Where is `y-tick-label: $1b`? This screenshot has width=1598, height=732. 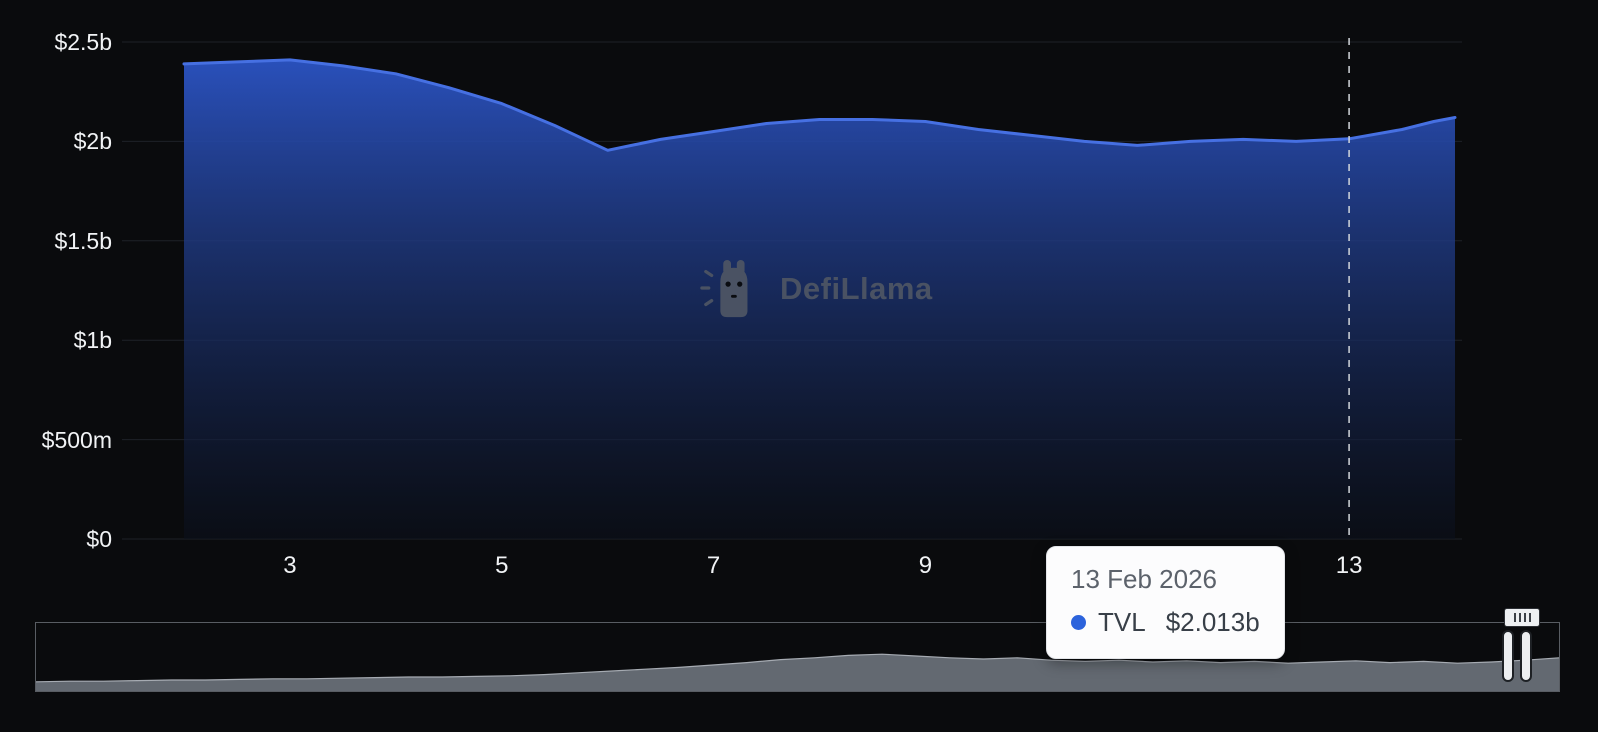 y-tick-label: $1b is located at coordinates (92, 340).